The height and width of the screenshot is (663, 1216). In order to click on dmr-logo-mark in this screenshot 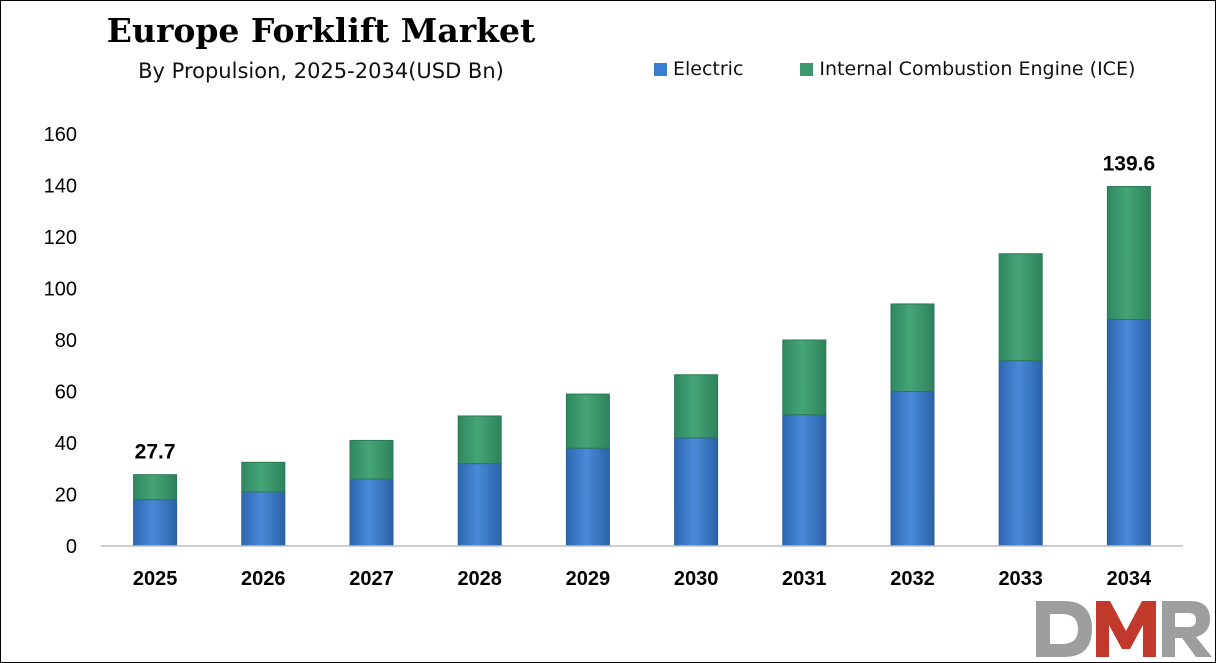, I will do `click(1124, 629)`.